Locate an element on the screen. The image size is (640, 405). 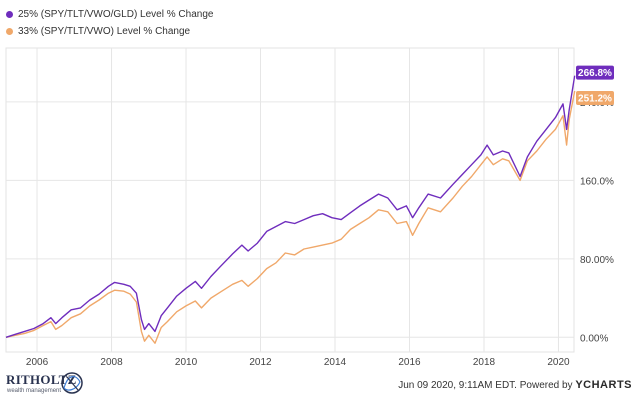
end-value-label-2: 251.2% is located at coordinates (595, 98).